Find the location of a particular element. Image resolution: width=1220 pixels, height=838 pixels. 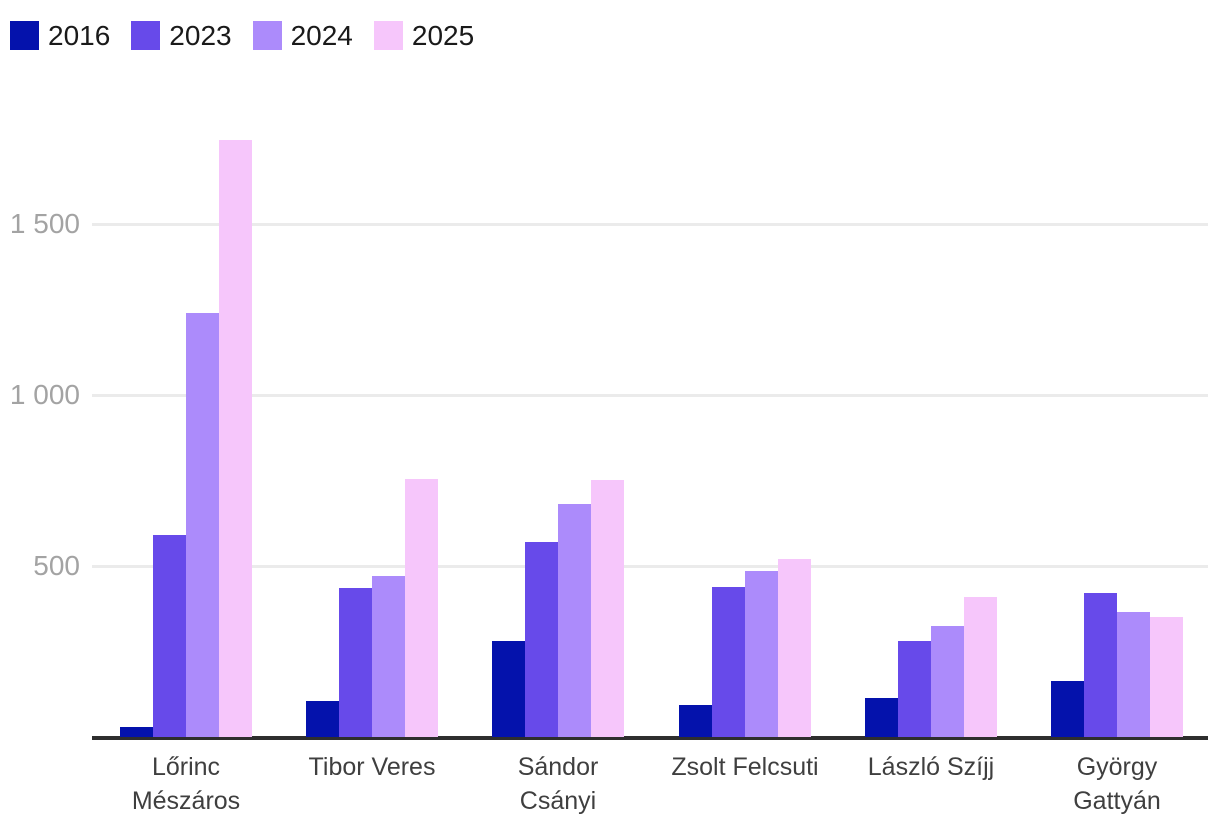

legend-label: 2024 is located at coordinates (321, 35).